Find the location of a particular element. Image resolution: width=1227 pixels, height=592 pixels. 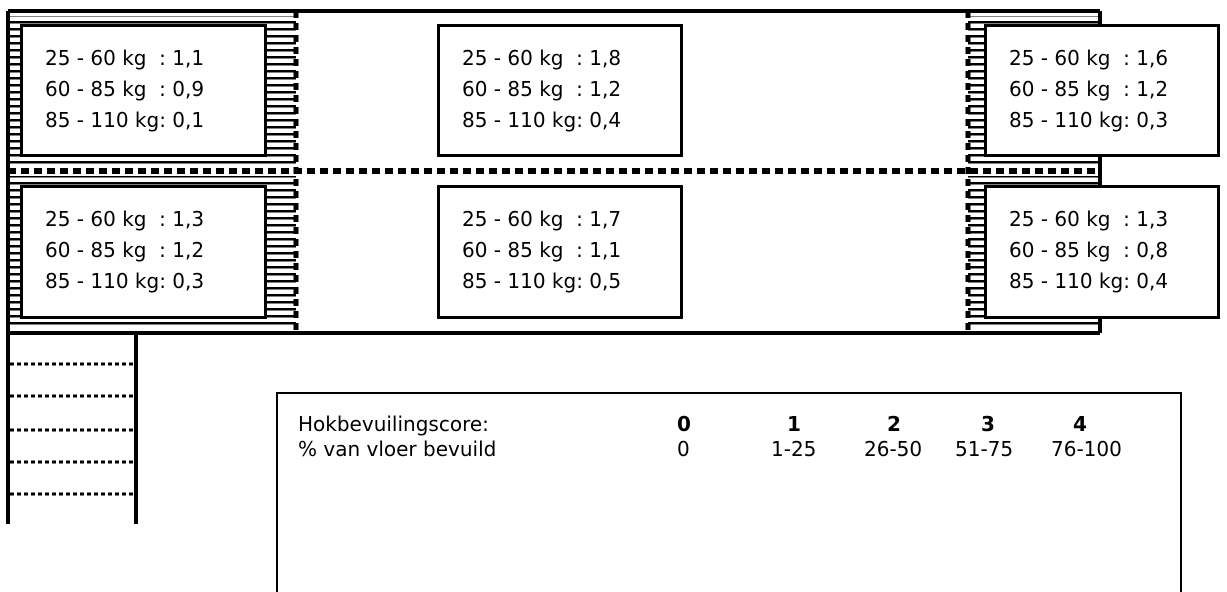

legend-percent: 51-75 is located at coordinates (984, 449).